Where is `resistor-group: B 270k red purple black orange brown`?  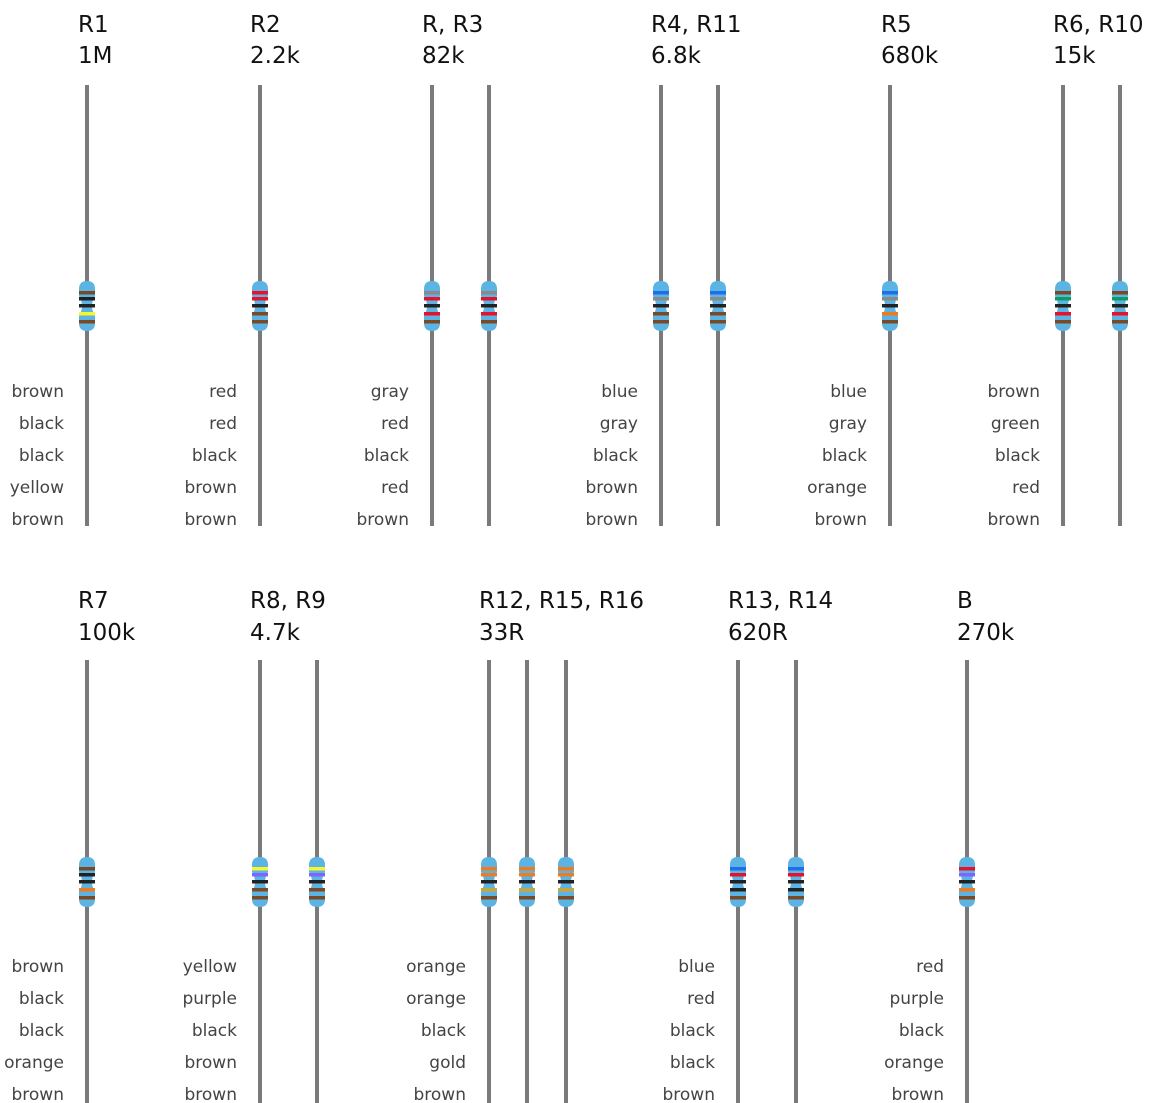 resistor-group: B 270k red purple black orange brown is located at coordinates (949, 845).